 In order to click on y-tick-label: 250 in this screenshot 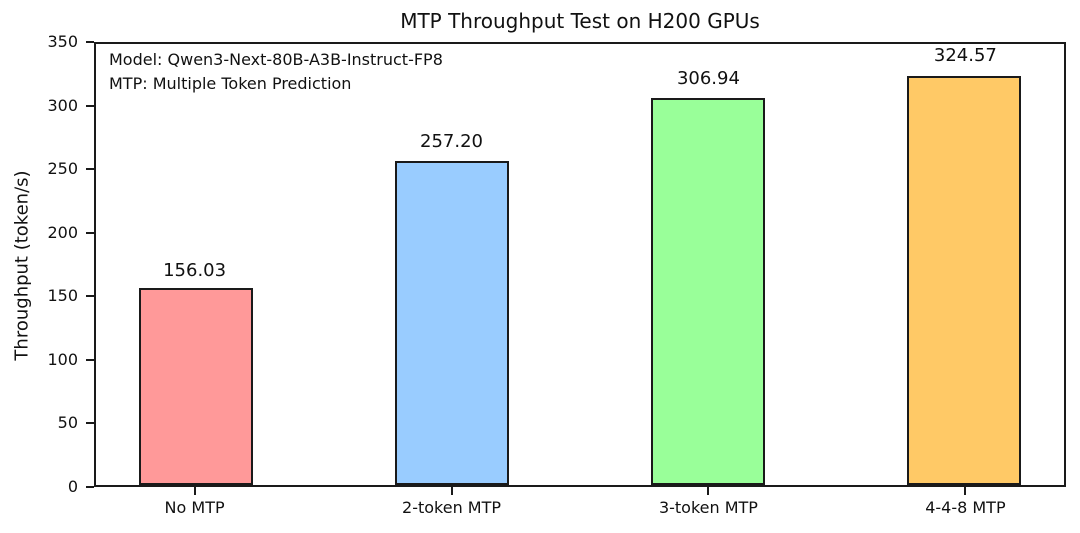, I will do `click(62, 169)`.